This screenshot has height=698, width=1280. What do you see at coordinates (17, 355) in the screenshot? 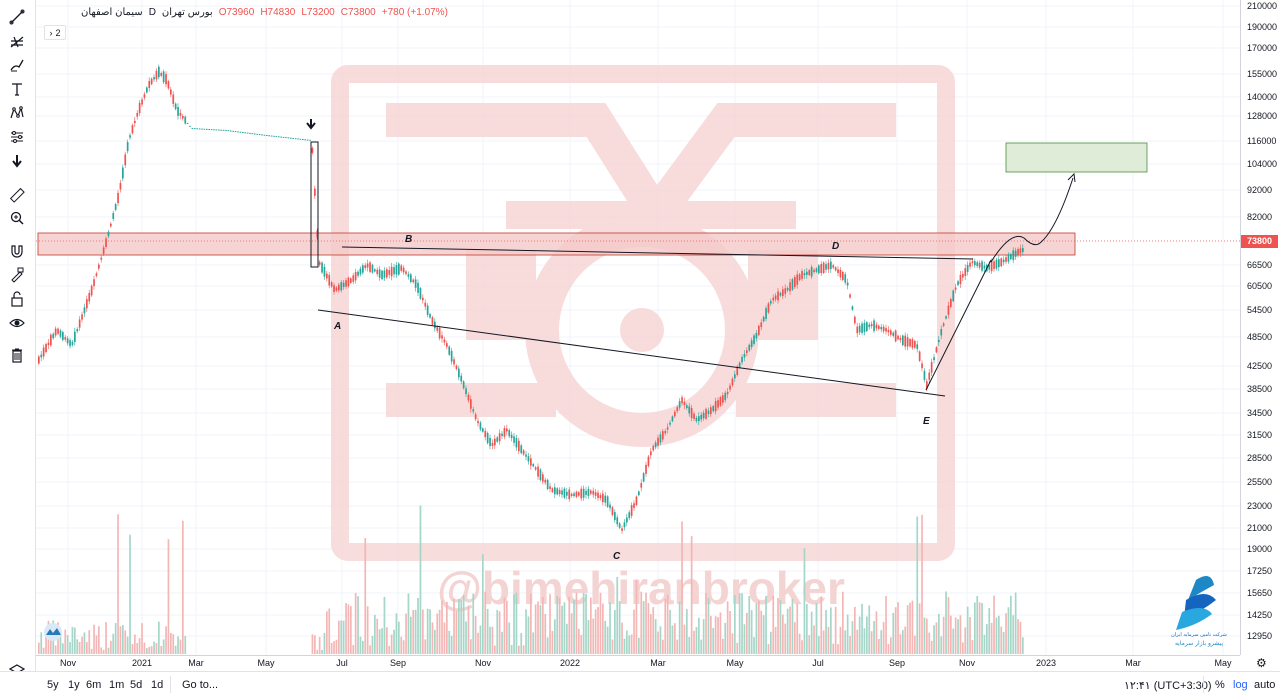
I see `trash-icon` at bounding box center [17, 355].